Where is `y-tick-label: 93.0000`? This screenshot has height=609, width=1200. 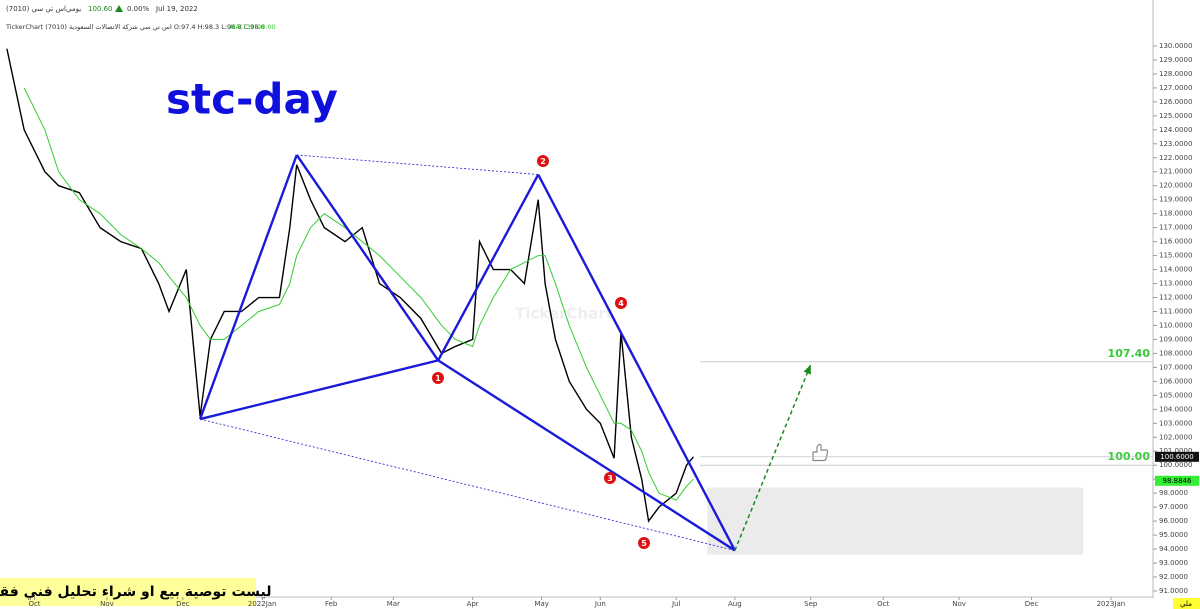
y-tick-label: 93.0000 is located at coordinates (1173, 563).